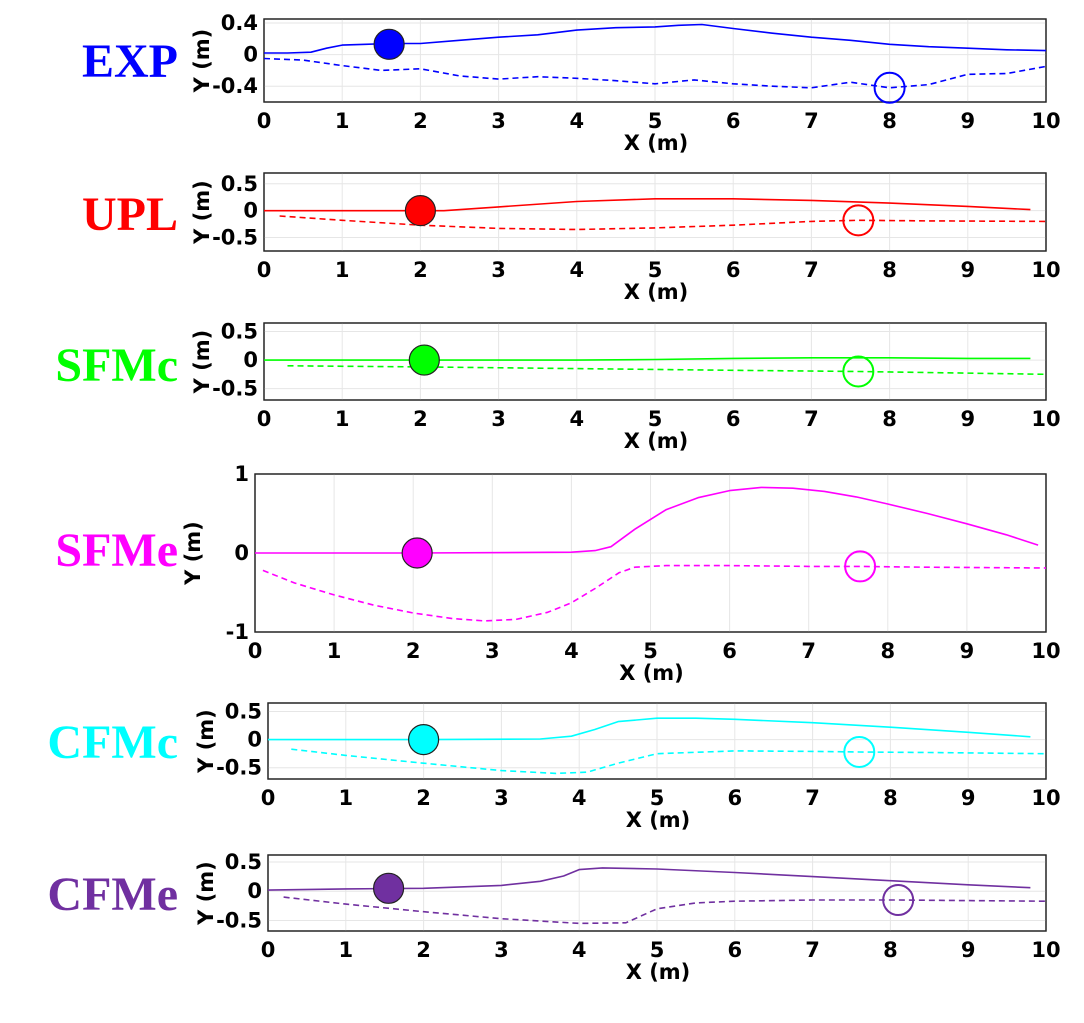 The width and height of the screenshot is (1084, 1023). I want to click on row-label: CFMc, so click(112, 742).